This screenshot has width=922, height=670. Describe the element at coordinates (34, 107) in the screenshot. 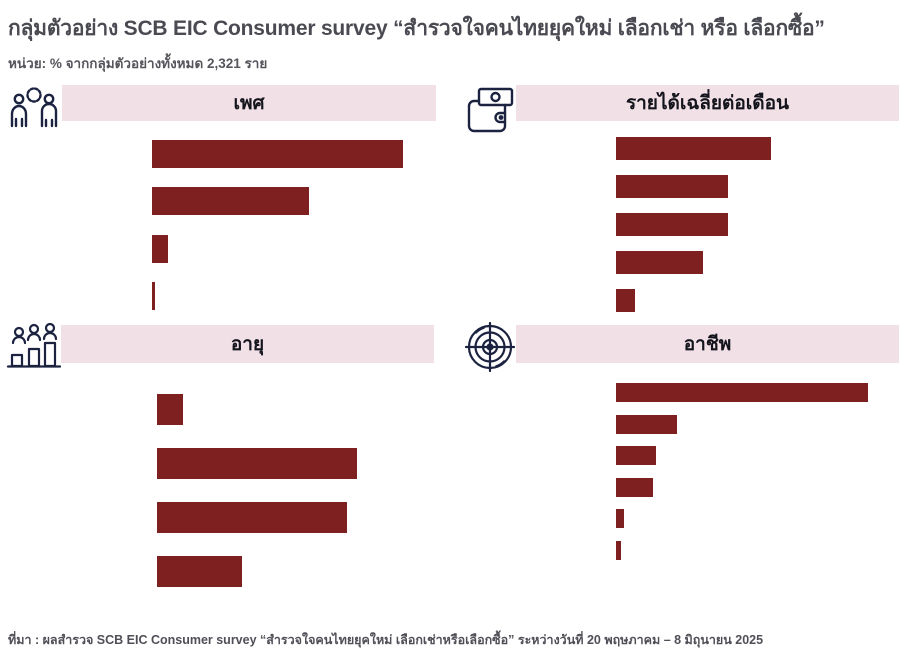

I see `gender-icon` at that location.